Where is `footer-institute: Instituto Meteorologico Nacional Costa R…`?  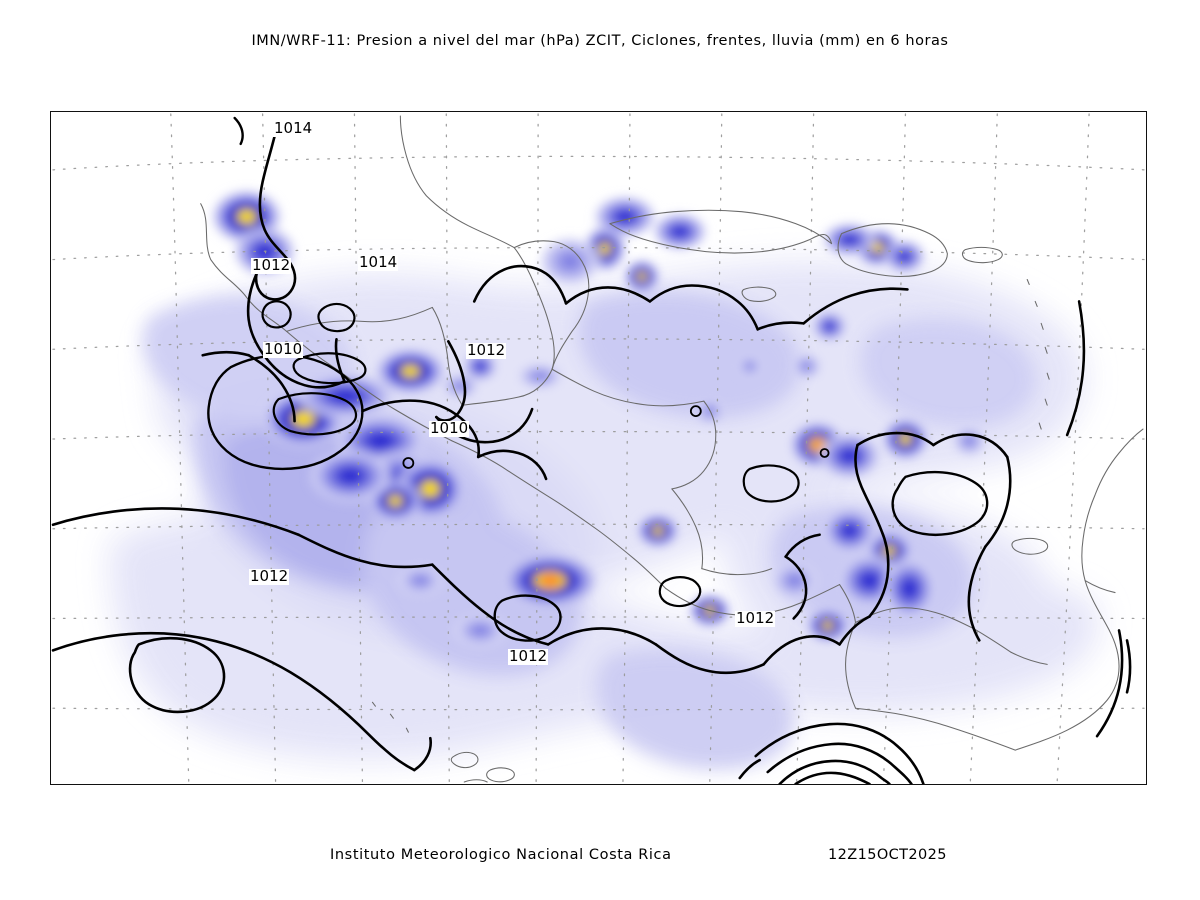 footer-institute: Instituto Meteorologico Nacional Costa R… is located at coordinates (501, 855).